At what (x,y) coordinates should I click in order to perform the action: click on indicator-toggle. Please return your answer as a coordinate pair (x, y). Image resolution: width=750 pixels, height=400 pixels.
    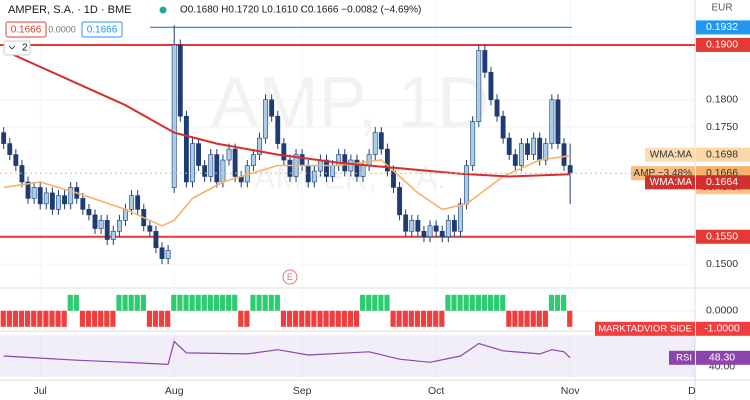
    Looking at the image, I should click on (17, 48).